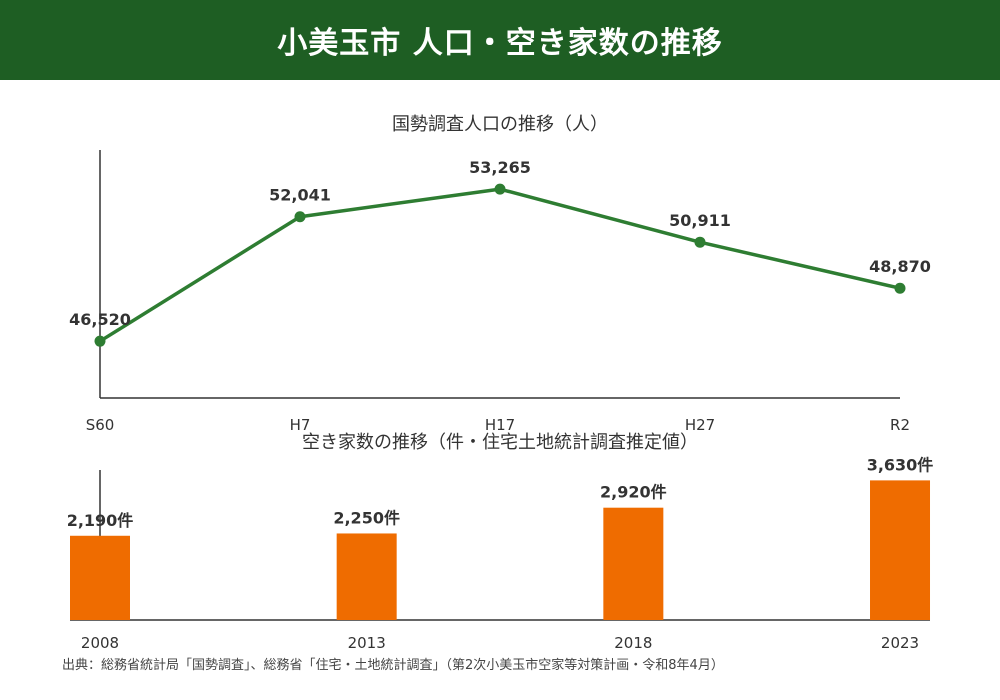  Describe the element at coordinates (900, 643) in the screenshot. I see `vacancy-x-tick: 2023` at that location.